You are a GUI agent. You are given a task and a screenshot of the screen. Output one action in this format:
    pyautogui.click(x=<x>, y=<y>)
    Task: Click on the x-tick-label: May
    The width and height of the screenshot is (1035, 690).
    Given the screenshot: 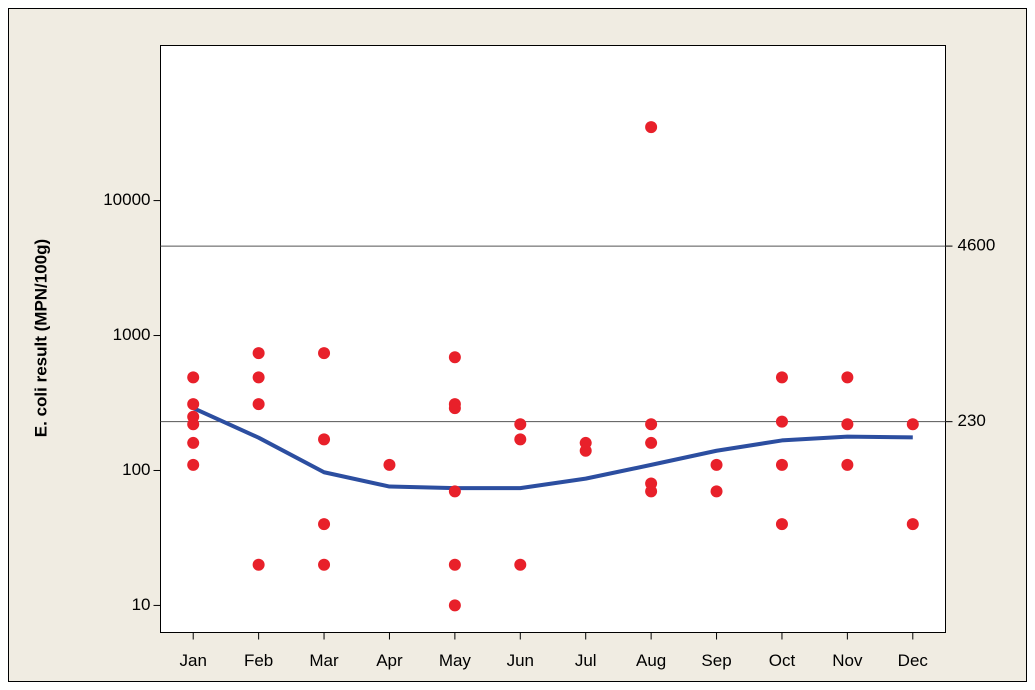 What is the action you would take?
    pyautogui.click(x=455, y=660)
    